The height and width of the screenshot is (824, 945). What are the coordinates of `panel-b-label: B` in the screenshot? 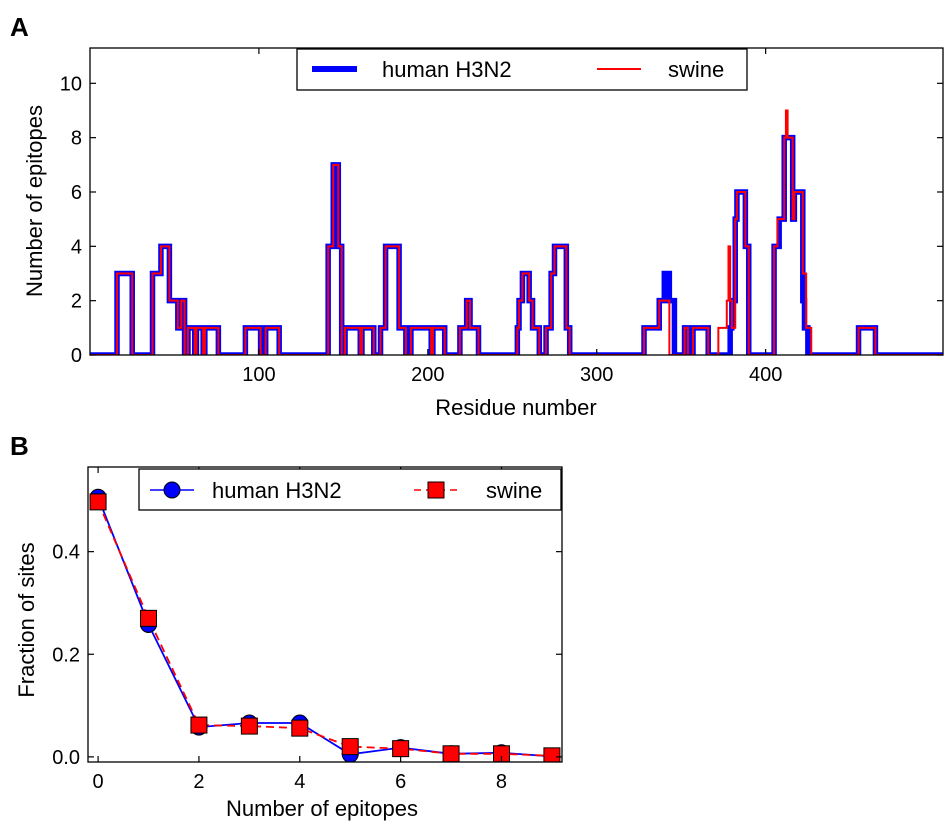 It's located at (19, 446).